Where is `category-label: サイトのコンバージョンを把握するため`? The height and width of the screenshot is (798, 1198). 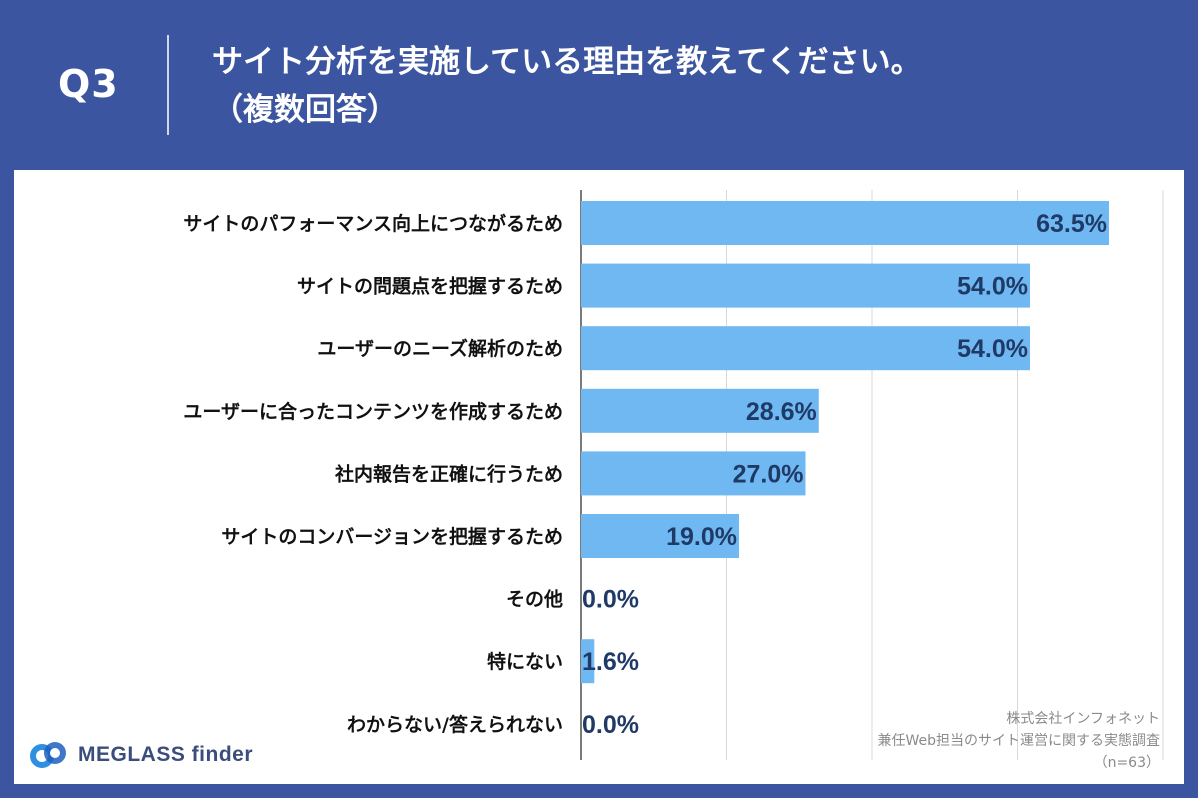
category-label: サイトのコンバージョンを把握するため is located at coordinates (392, 536).